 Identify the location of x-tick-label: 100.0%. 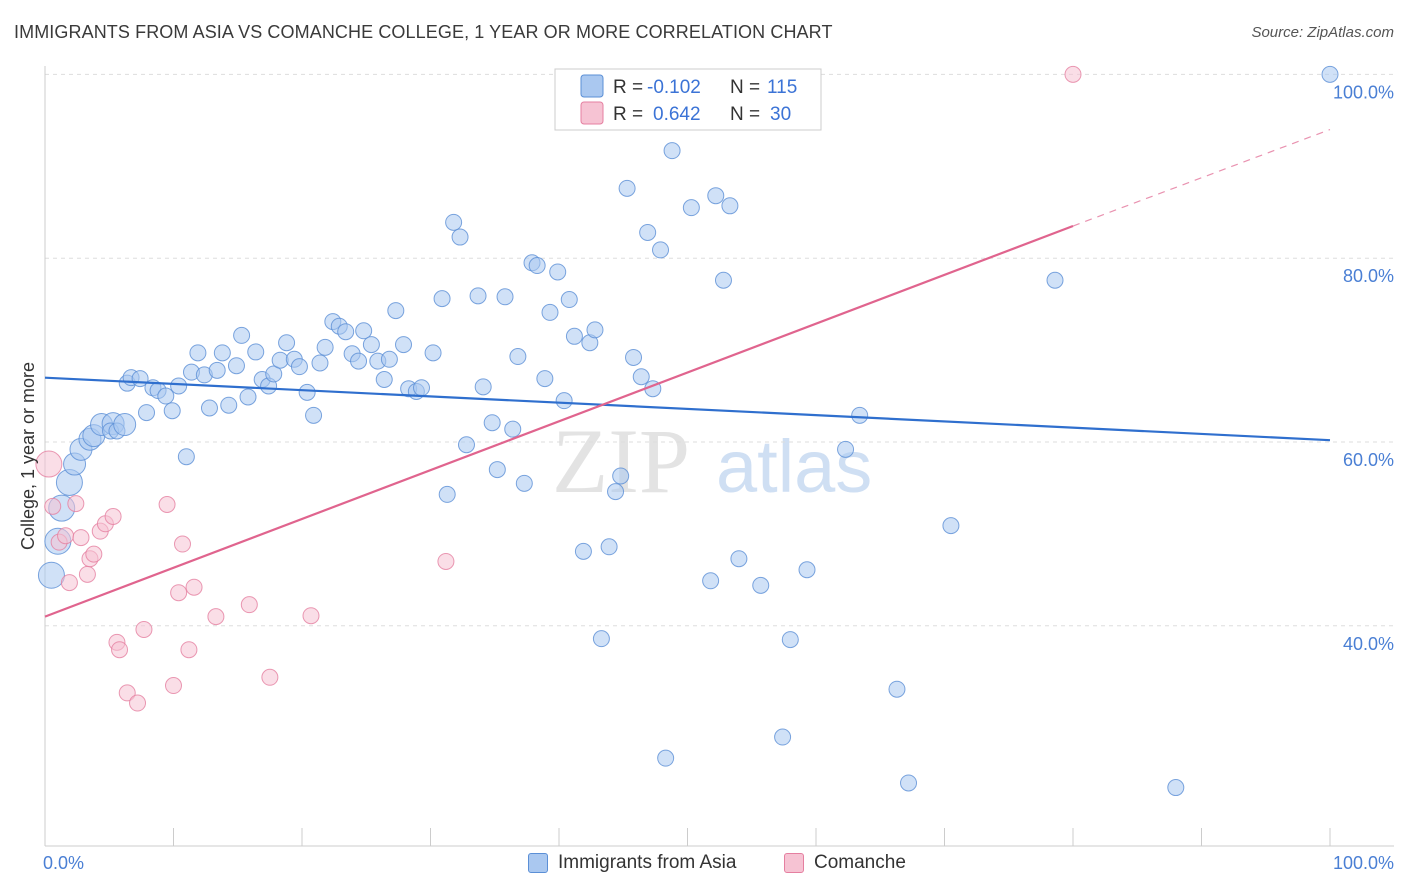
(1363, 863).